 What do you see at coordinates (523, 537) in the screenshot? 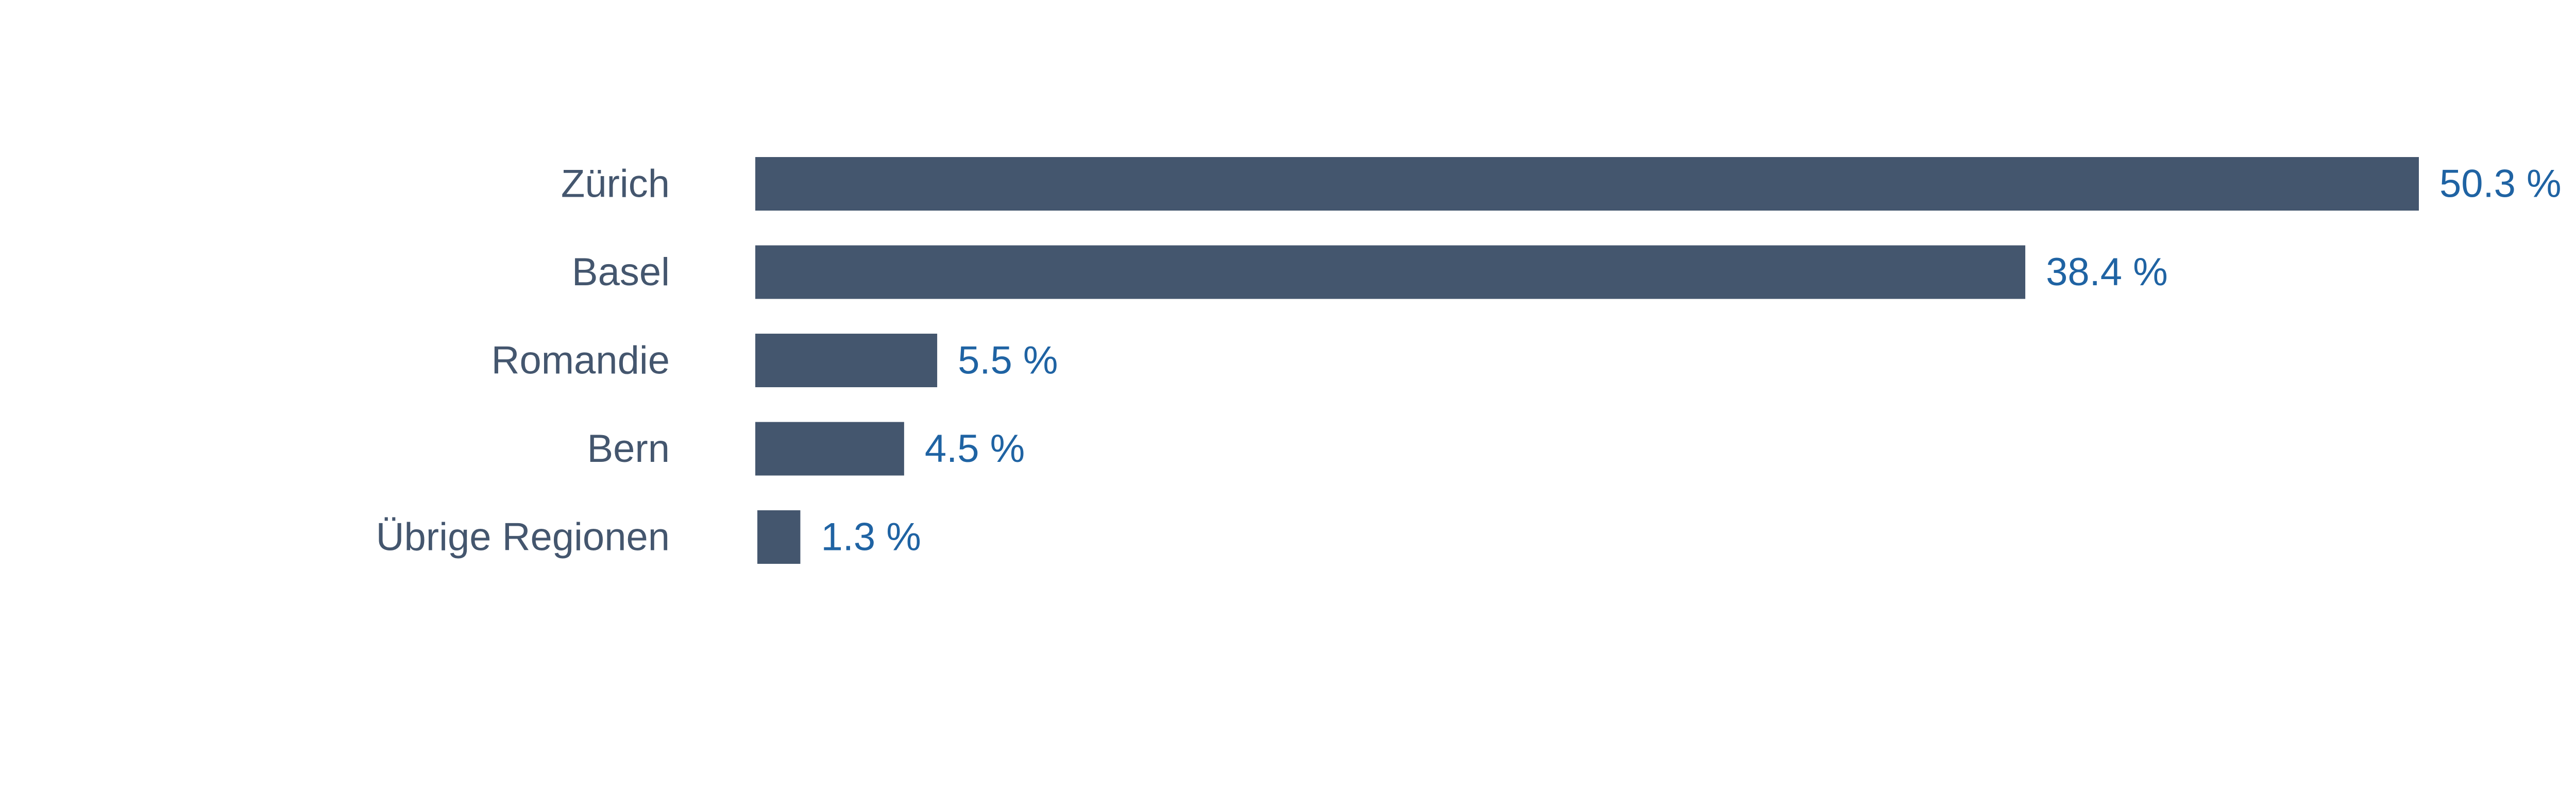
I see `category-label-5: Übrige Regionen` at bounding box center [523, 537].